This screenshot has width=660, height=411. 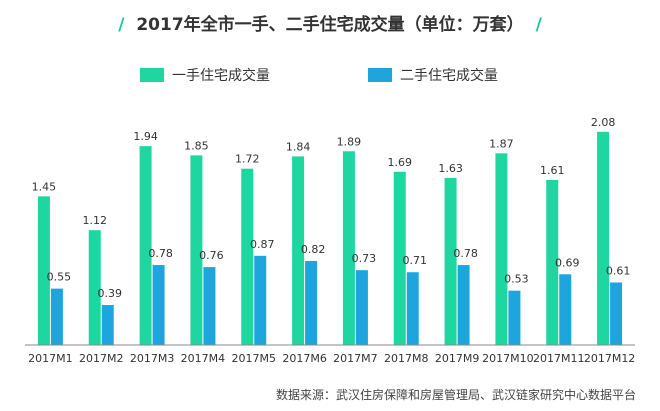 I want to click on data-label-new-4: 1.85, so click(x=196, y=145).